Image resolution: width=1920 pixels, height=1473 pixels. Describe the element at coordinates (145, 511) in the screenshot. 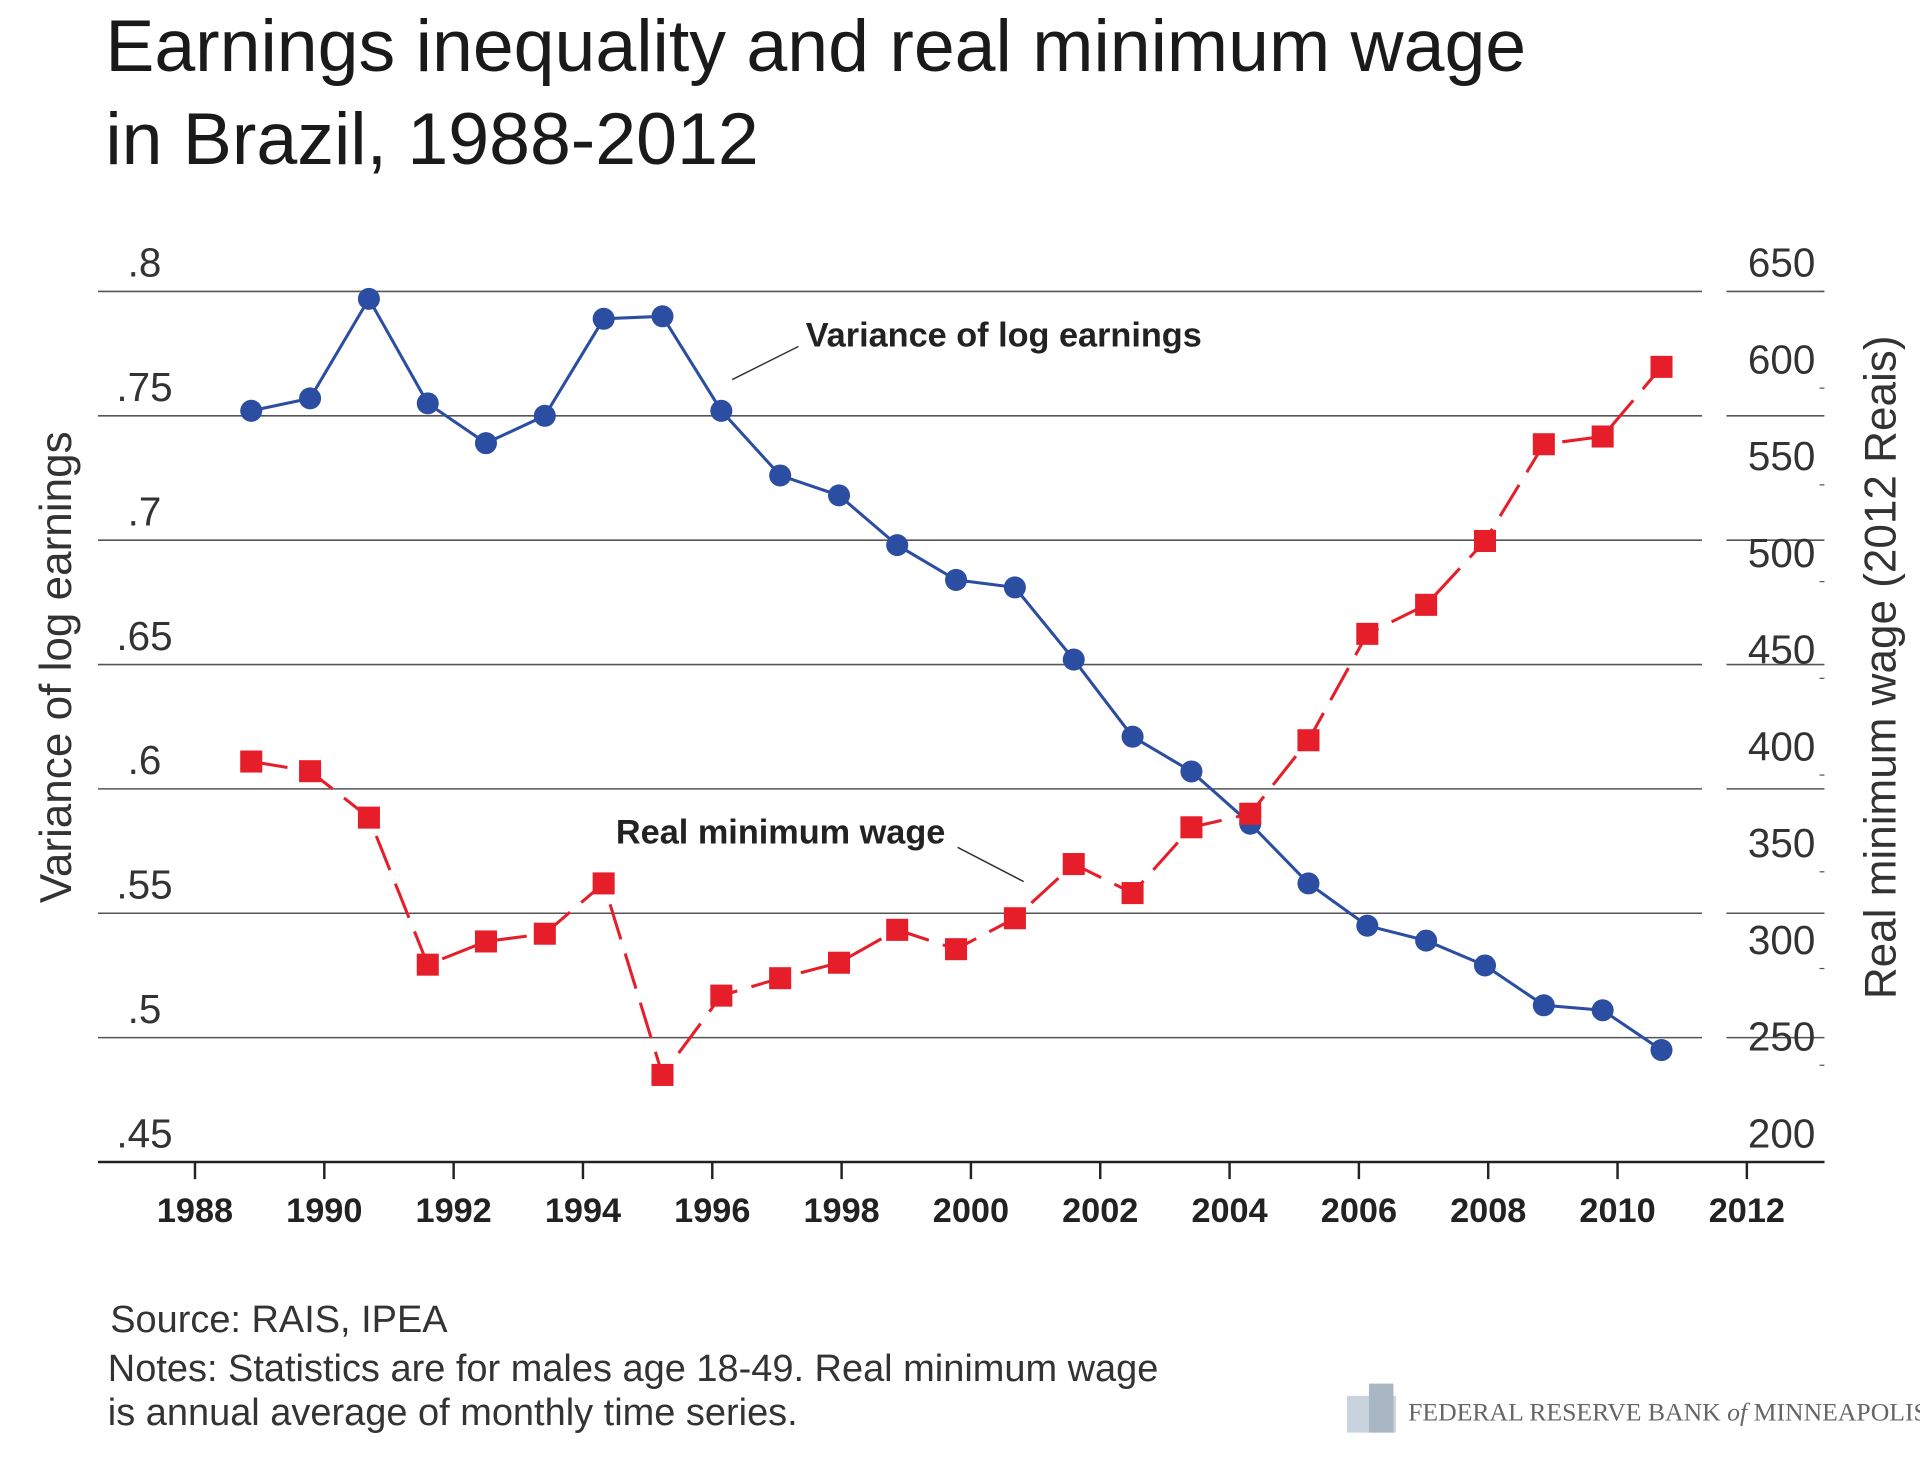

I see `y-tick-label: .7` at that location.